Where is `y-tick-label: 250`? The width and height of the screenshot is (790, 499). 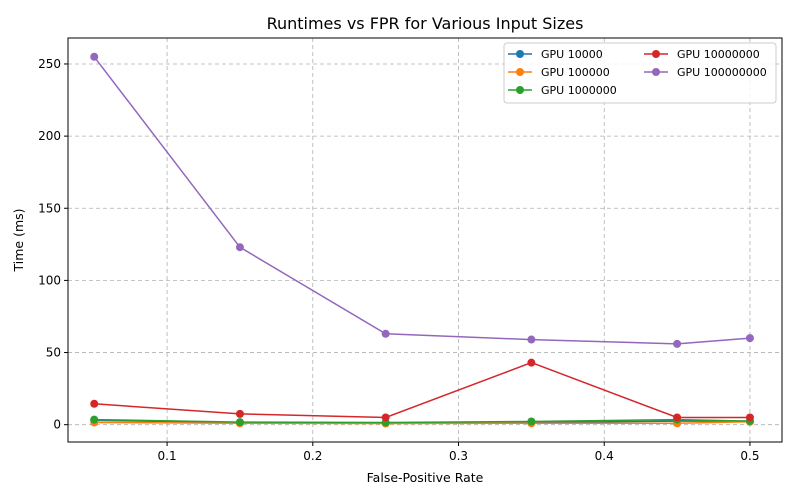 y-tick-label: 250 is located at coordinates (49, 64).